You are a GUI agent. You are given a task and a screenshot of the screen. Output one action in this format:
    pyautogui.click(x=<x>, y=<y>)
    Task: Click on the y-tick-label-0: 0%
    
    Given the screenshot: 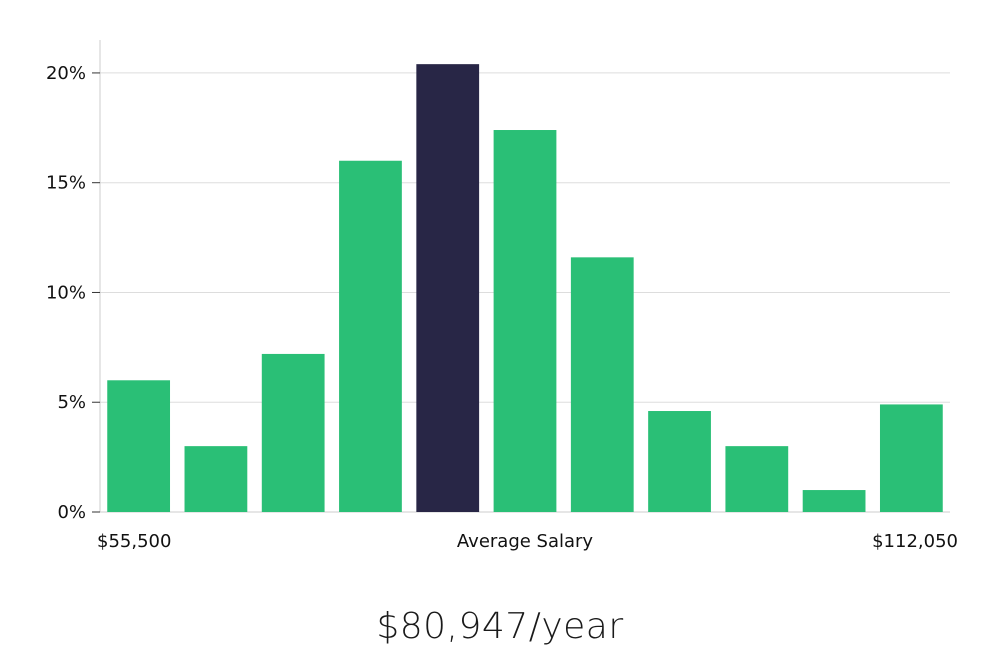 What is the action you would take?
    pyautogui.click(x=71, y=512)
    